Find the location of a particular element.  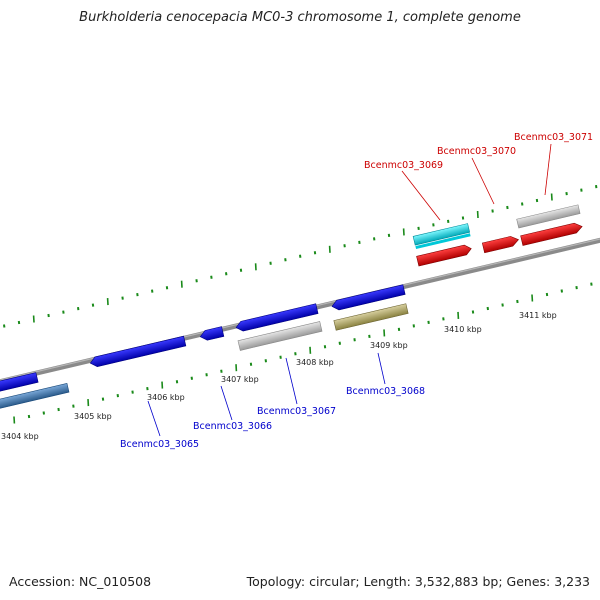

scale-label-3409: 3409 kbp is located at coordinates (389, 345).